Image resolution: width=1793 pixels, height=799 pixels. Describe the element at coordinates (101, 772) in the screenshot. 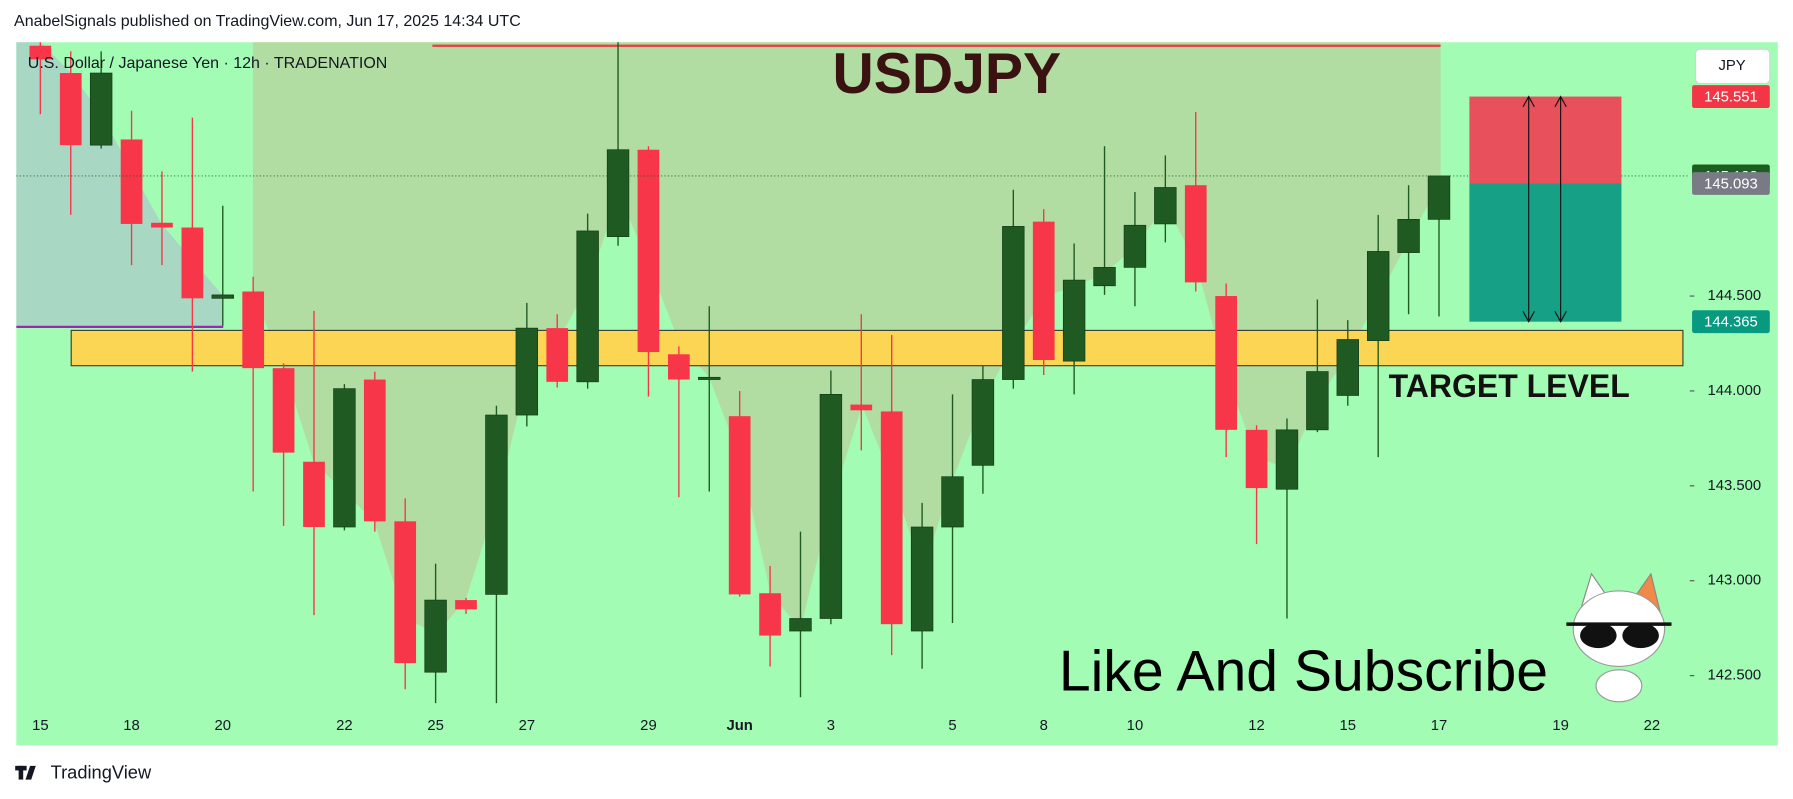

I see `footer-brand: TradingView` at that location.